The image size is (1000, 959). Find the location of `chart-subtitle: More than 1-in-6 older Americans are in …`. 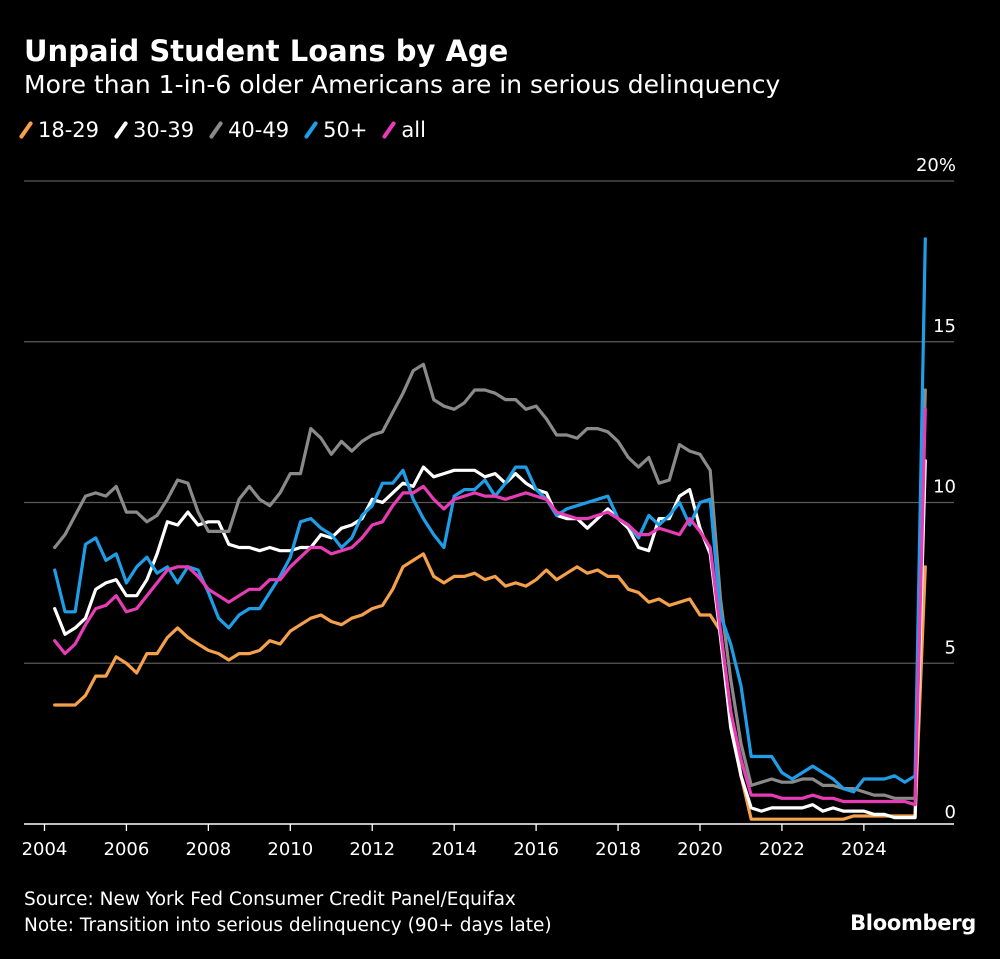

chart-subtitle: More than 1-in-6 older Americans are in … is located at coordinates (402, 84).